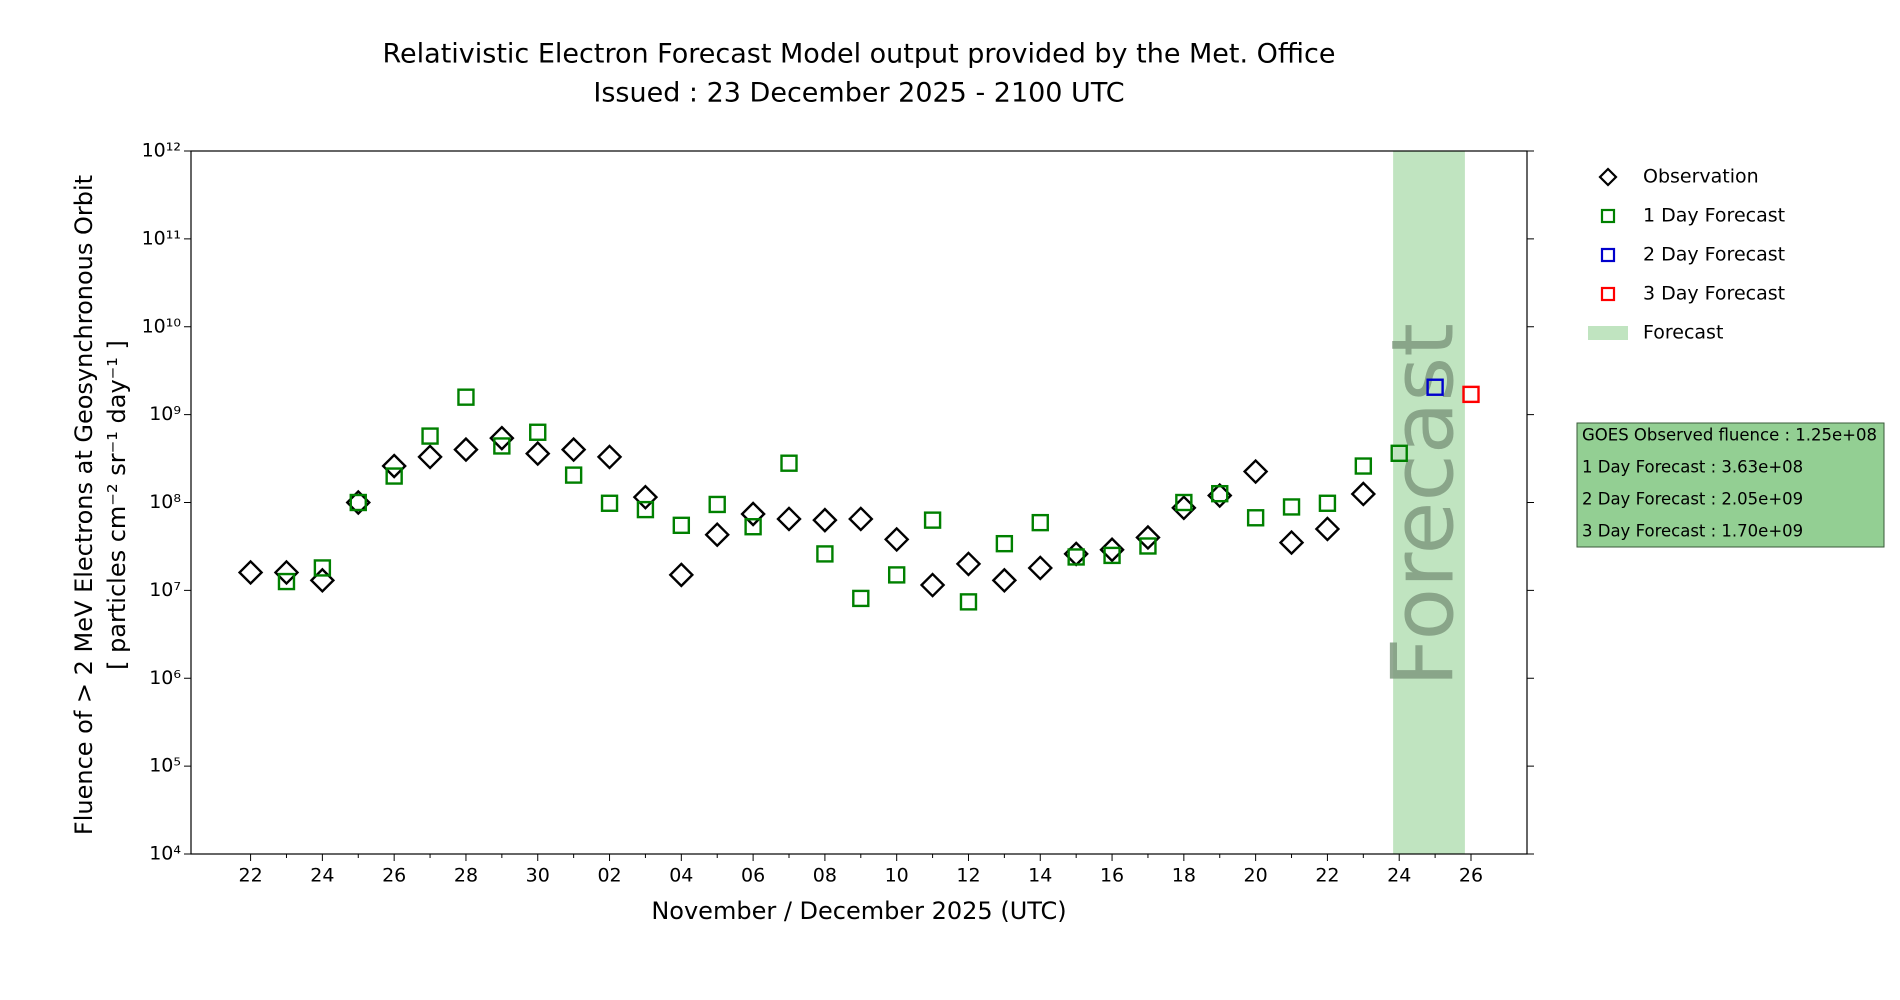 The image size is (1900, 1000). Describe the element at coordinates (165, 590) in the screenshot. I see `y-tick-label: 10⁷` at that location.